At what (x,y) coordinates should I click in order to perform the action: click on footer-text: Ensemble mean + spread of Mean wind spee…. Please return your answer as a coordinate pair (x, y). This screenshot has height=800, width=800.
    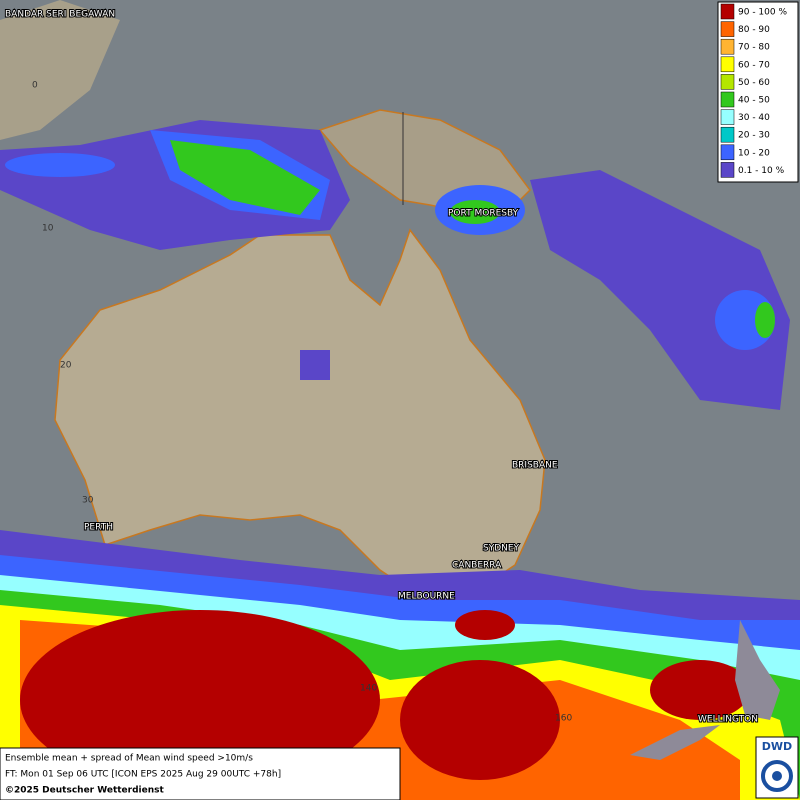
    Looking at the image, I should click on (129, 759).